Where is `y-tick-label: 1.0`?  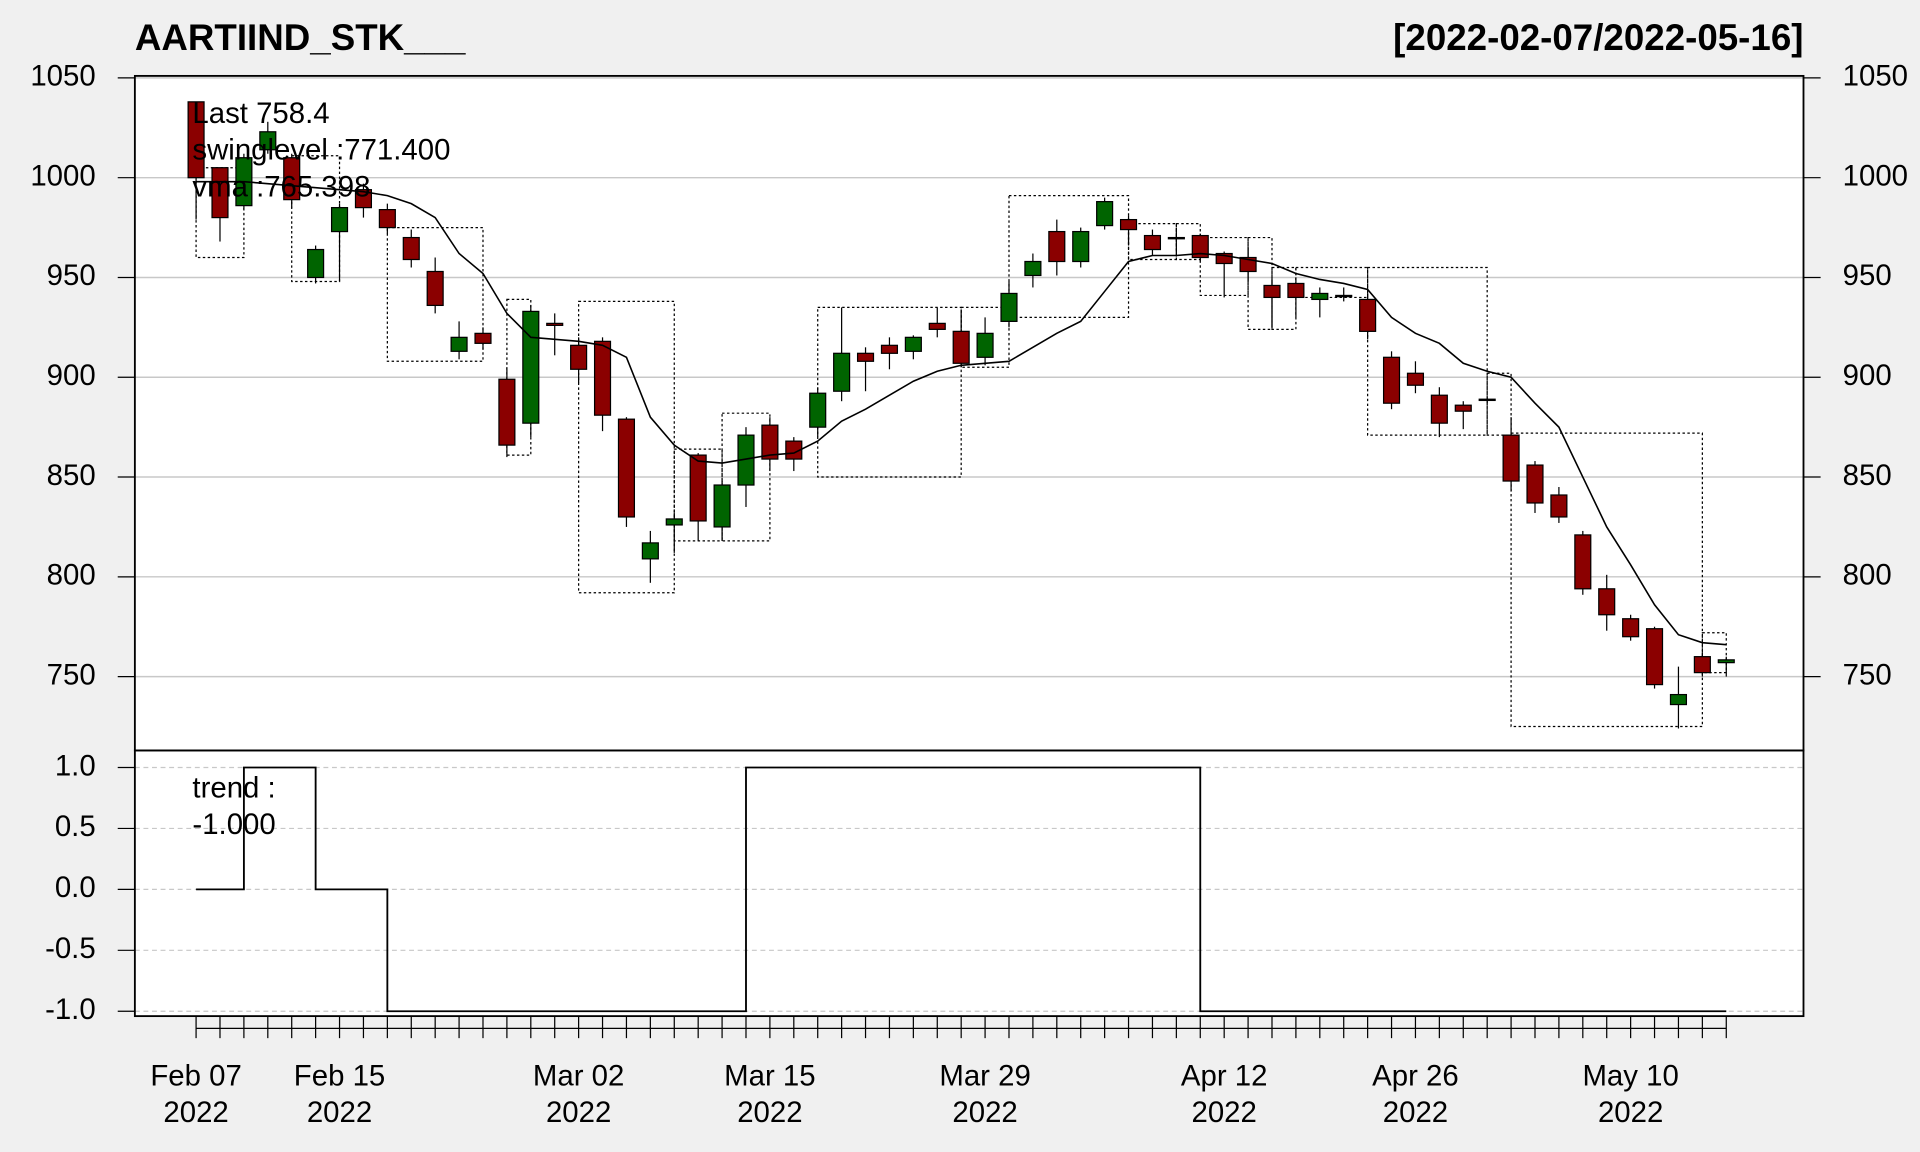 y-tick-label: 1.0 is located at coordinates (75, 765).